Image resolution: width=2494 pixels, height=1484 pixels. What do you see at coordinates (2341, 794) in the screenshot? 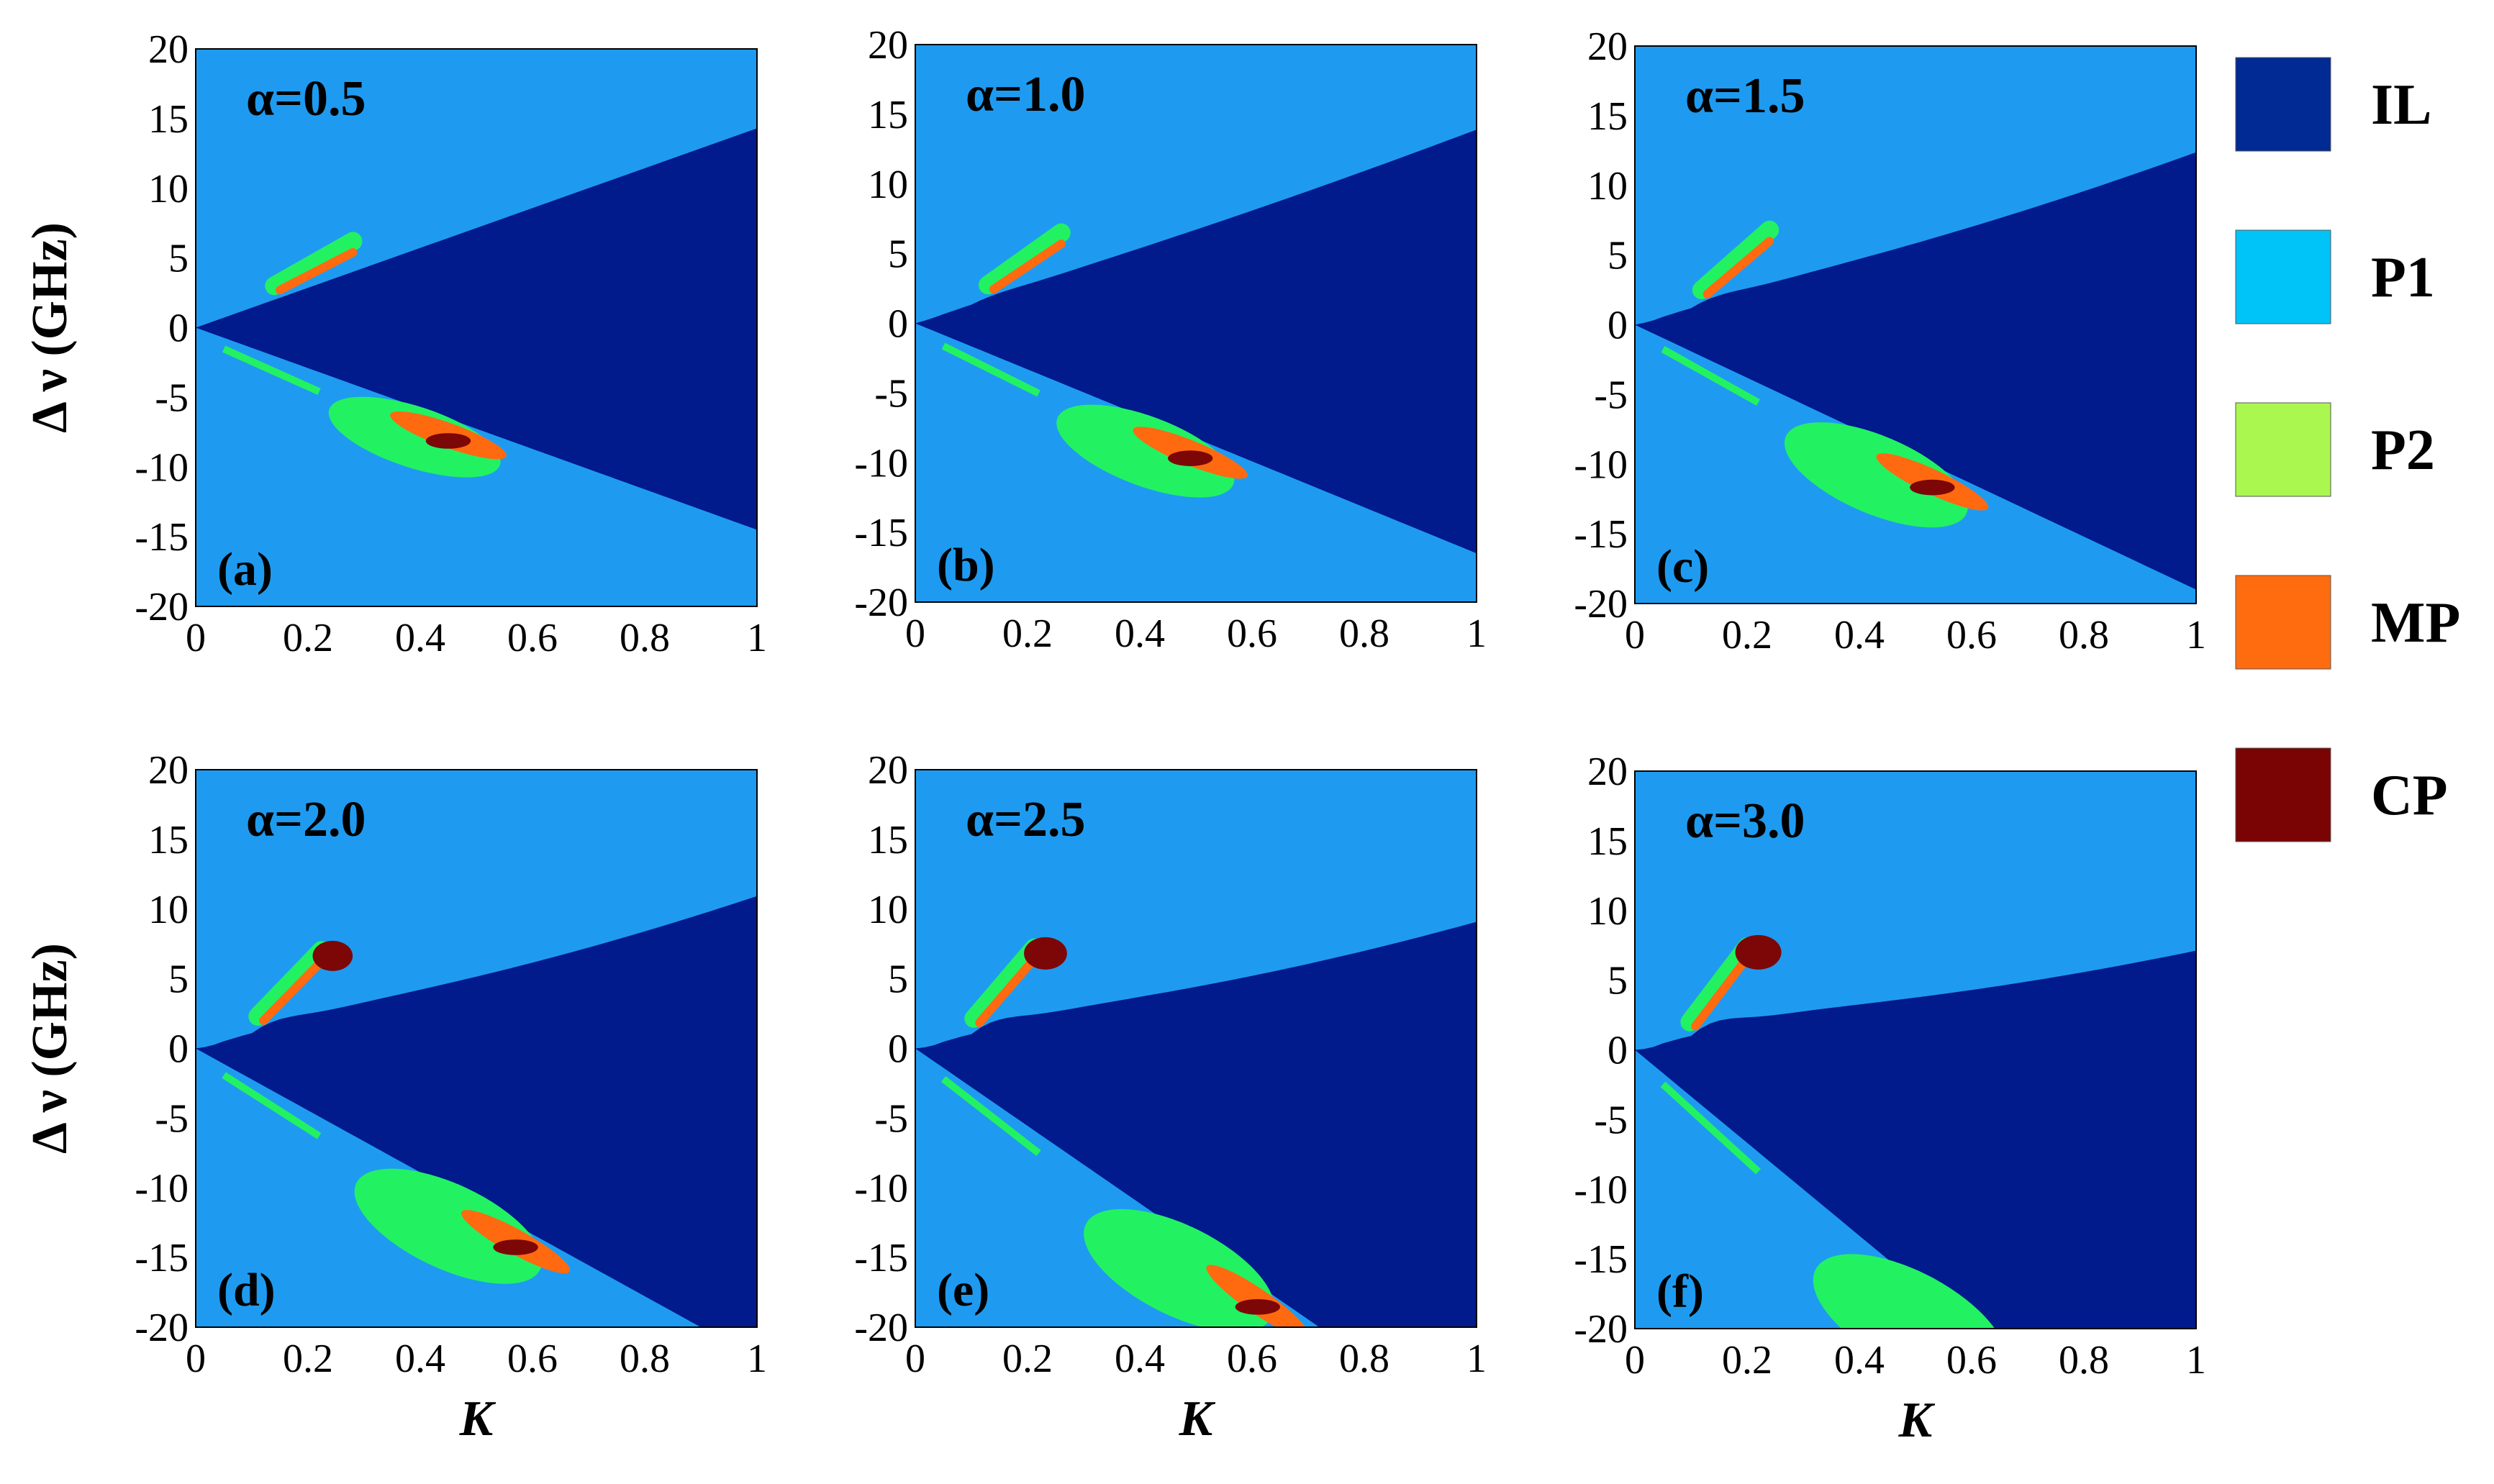
I see `legend-item-cp: CP` at bounding box center [2341, 794].